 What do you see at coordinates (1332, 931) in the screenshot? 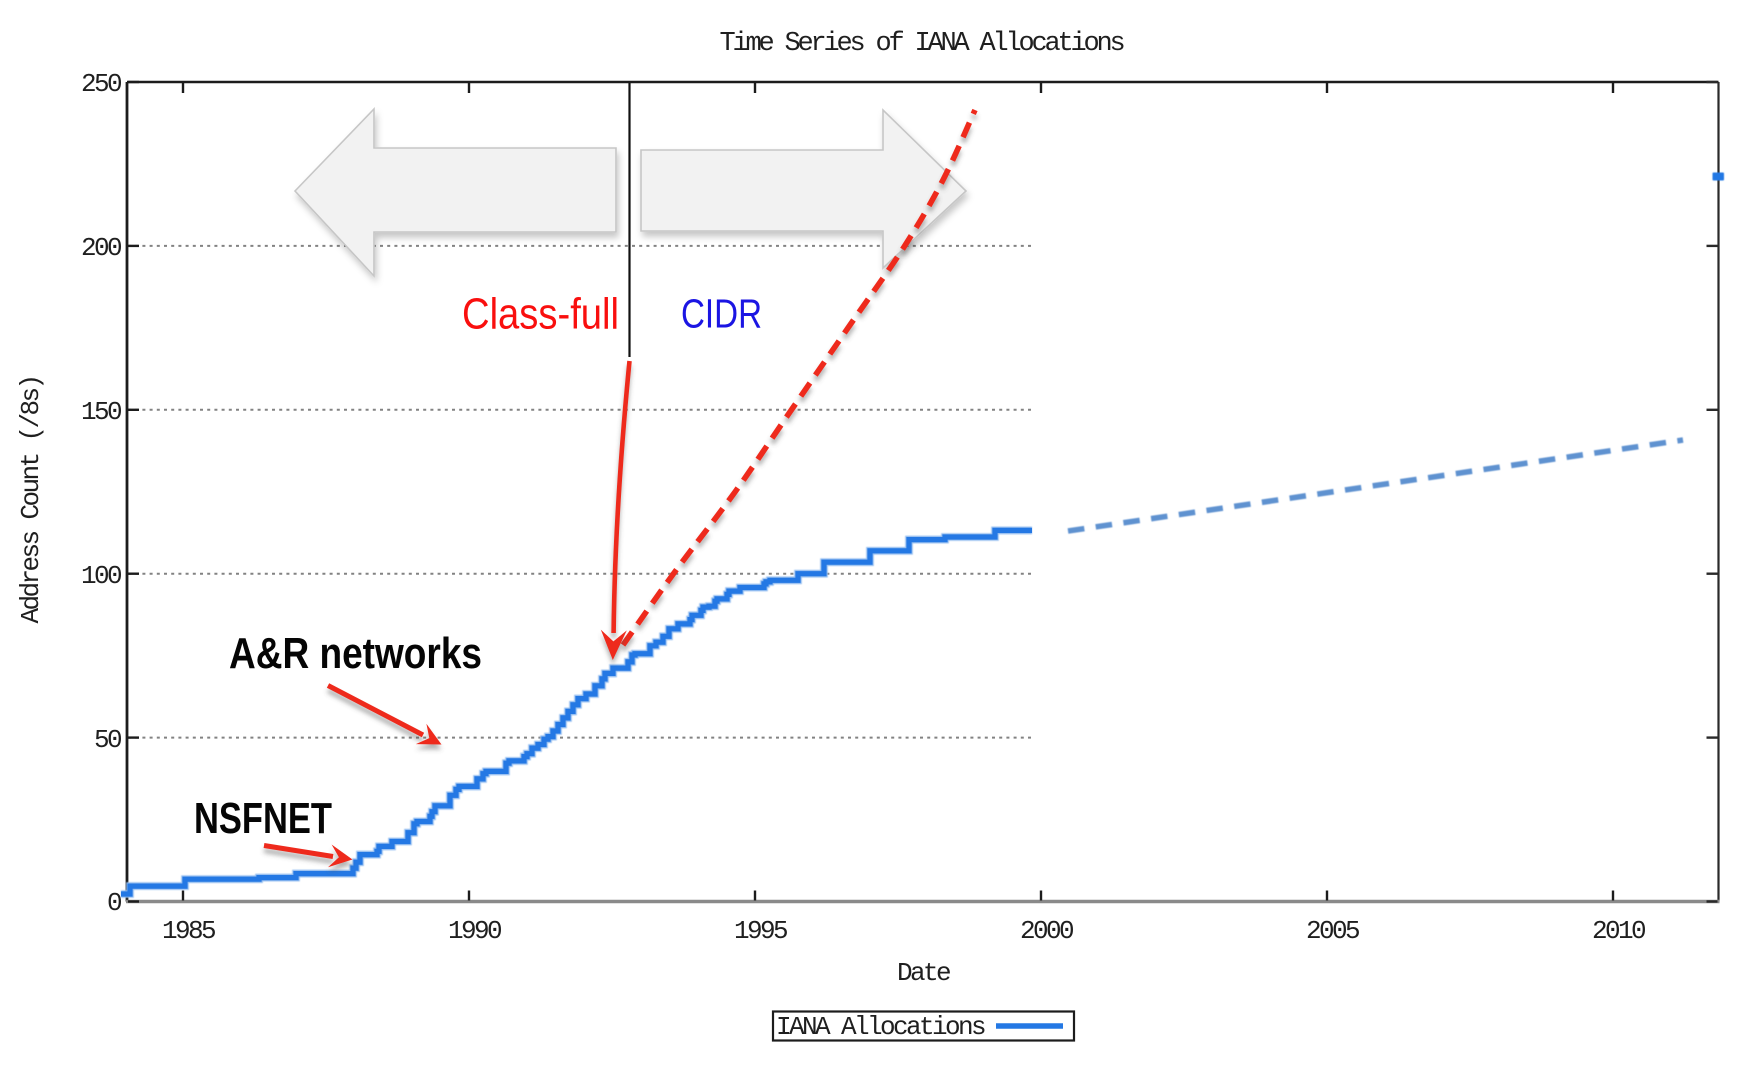
I see `svg-text: 2005` at bounding box center [1332, 931].